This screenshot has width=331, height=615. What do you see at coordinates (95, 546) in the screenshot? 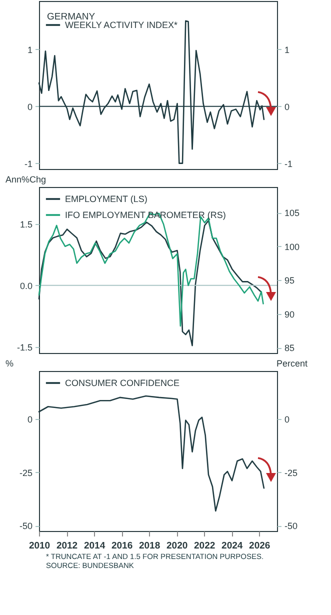
I see `x-tick-label: 2014` at bounding box center [95, 546].